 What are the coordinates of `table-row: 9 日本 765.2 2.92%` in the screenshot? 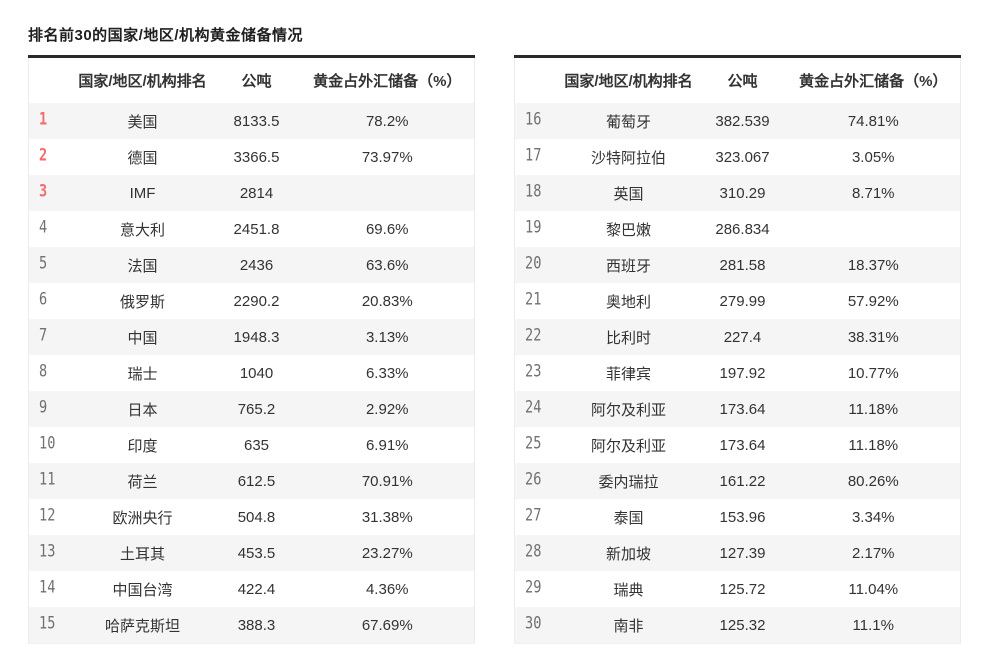 It's located at (251, 409).